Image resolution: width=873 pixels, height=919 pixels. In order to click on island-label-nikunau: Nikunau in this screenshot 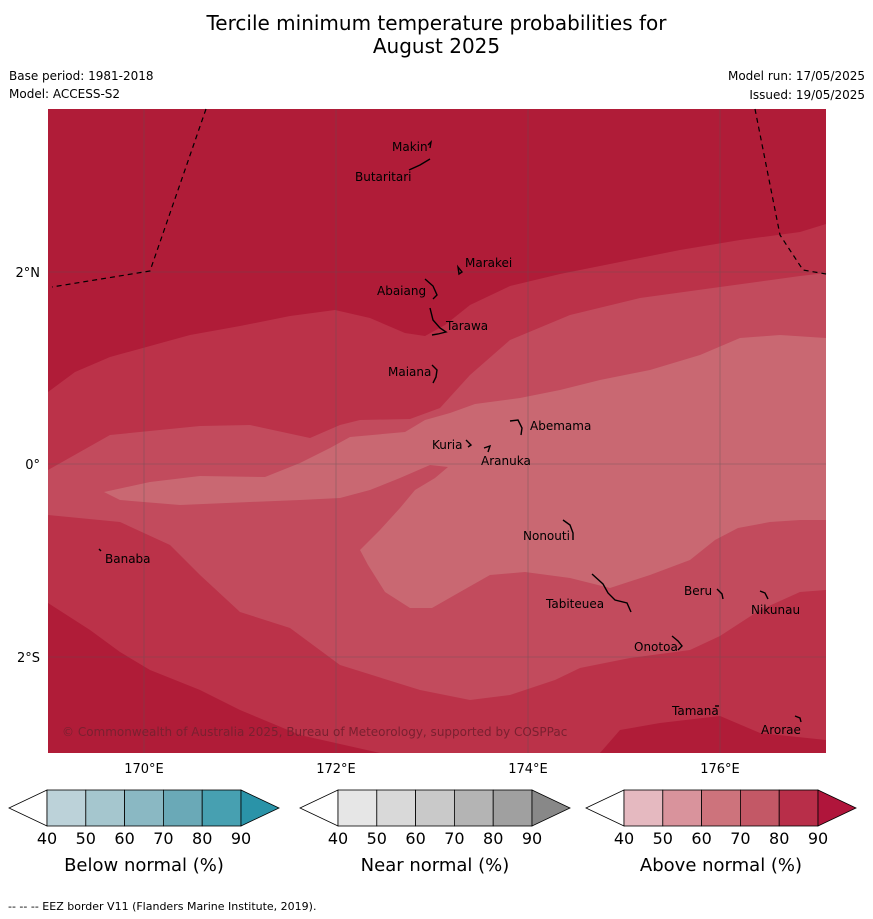, I will do `click(775, 610)`.